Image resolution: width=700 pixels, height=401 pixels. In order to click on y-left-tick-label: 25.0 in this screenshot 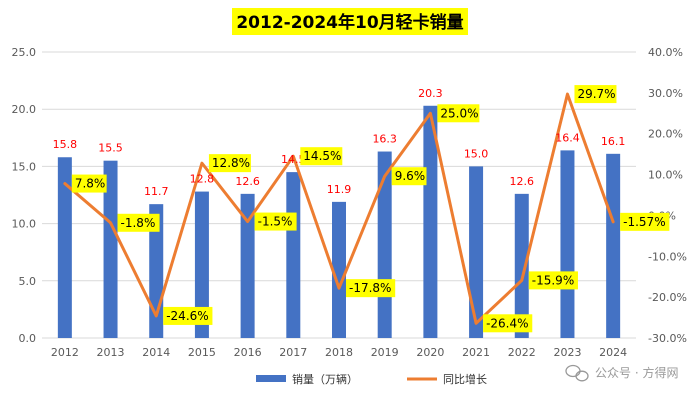, I will do `click(24, 52)`.